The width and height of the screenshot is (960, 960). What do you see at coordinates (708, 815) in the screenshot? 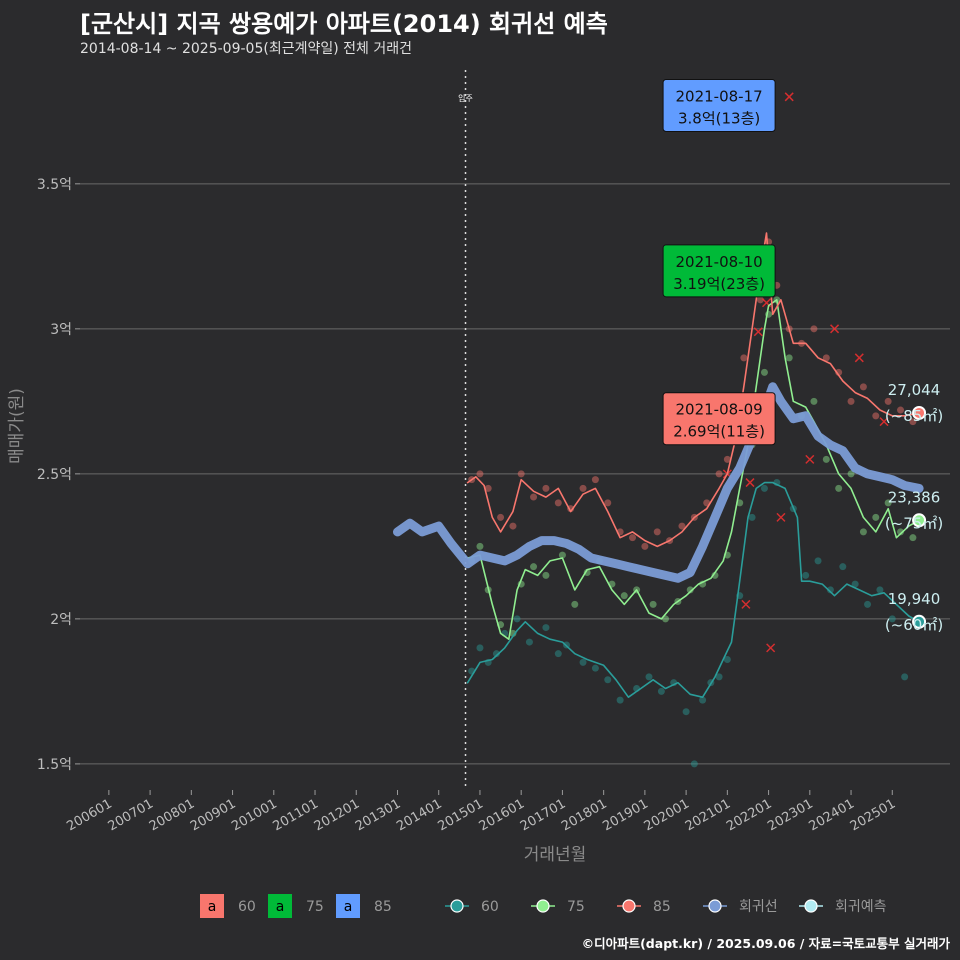
I see `x-tick-label: 202101` at bounding box center [708, 815].